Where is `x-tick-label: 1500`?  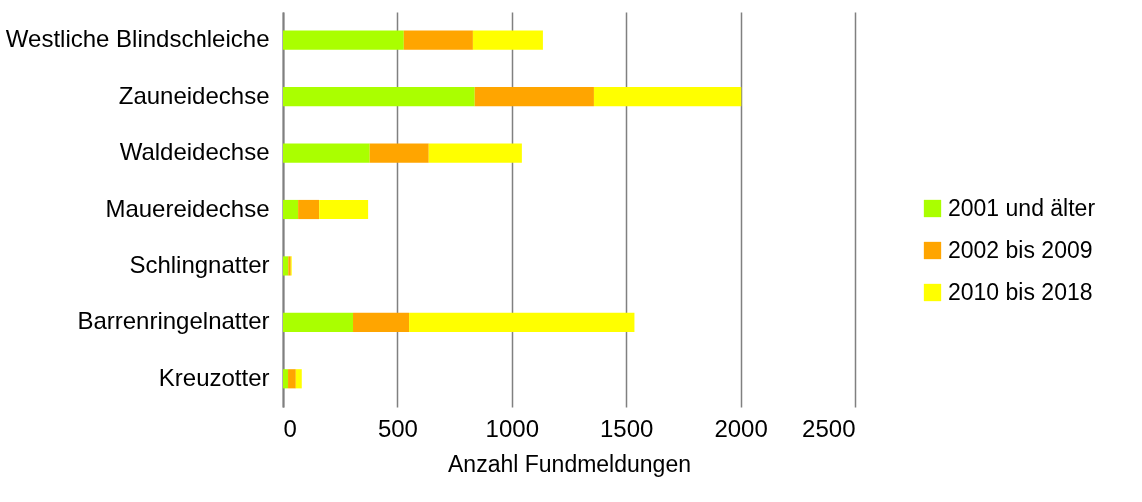
x-tick-label: 1500 is located at coordinates (627, 428).